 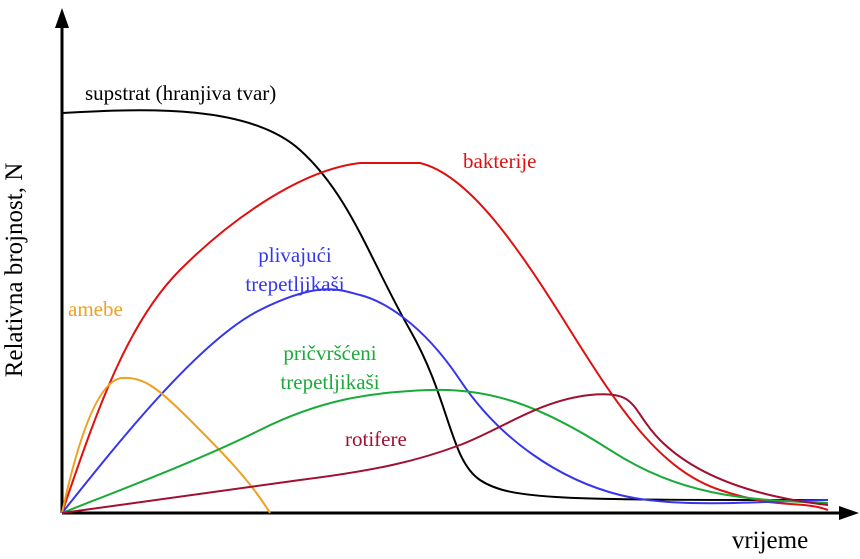 I want to click on curve-label: amebe, so click(x=95, y=309).